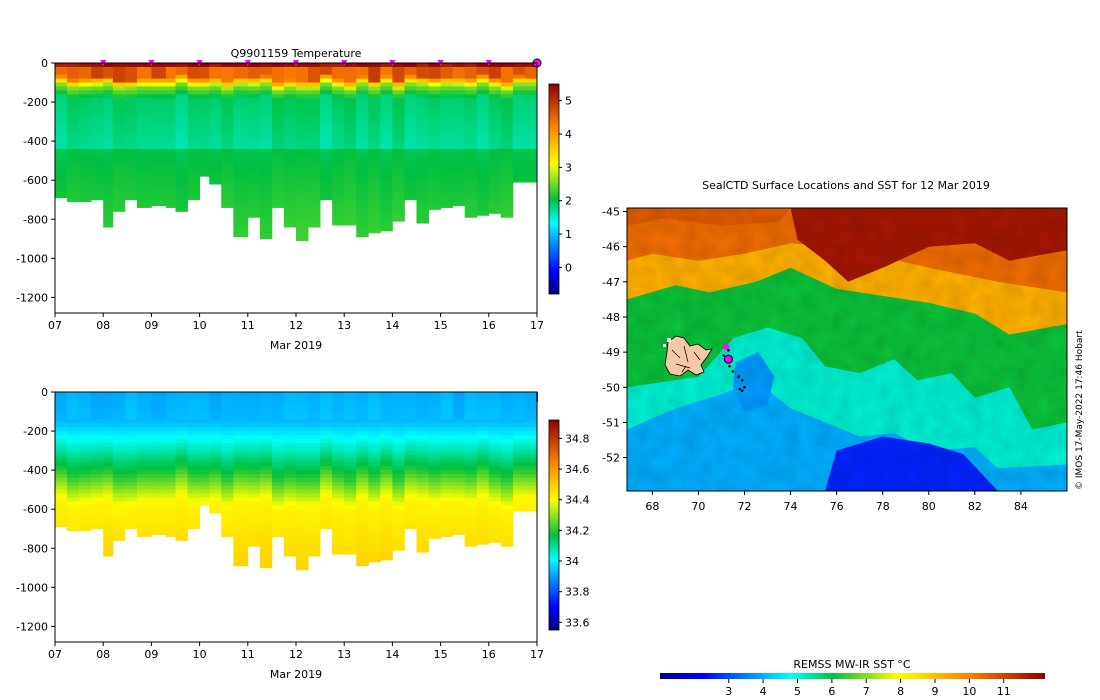  What do you see at coordinates (200, 325) in the screenshot?
I see `x-tick-label: 10` at bounding box center [200, 325].